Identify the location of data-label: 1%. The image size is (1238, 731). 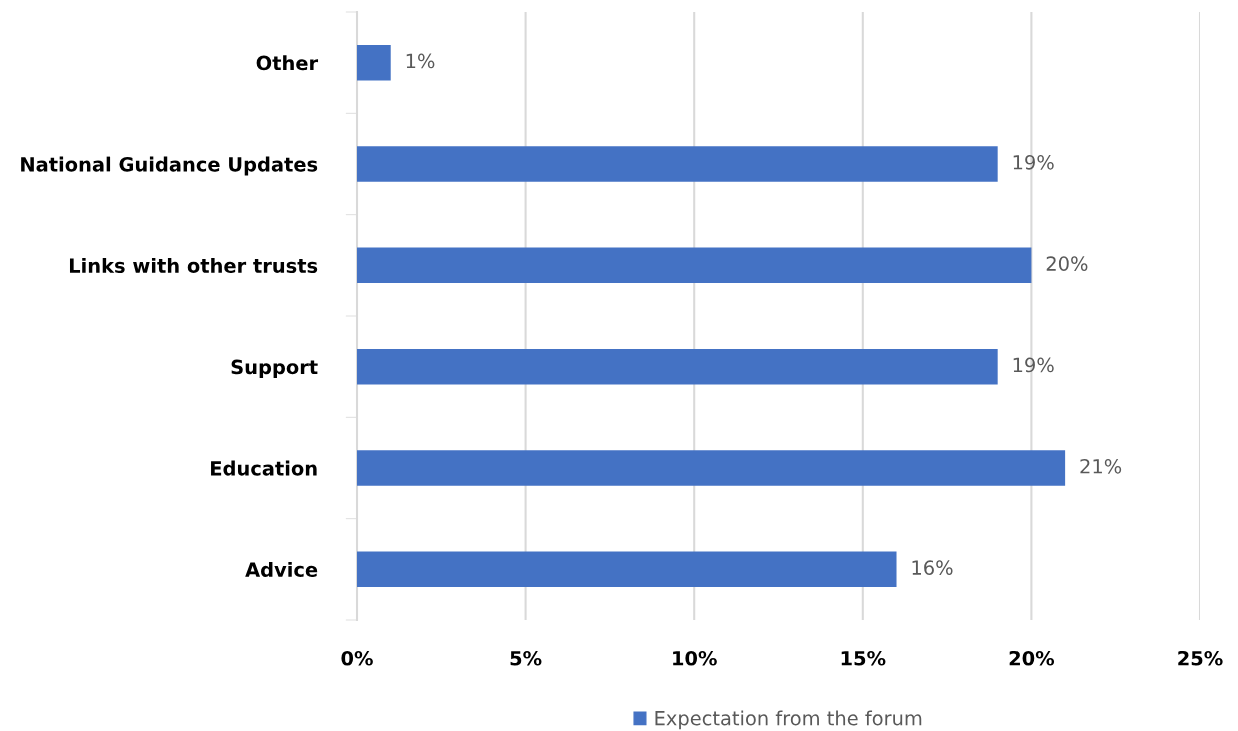
(420, 61).